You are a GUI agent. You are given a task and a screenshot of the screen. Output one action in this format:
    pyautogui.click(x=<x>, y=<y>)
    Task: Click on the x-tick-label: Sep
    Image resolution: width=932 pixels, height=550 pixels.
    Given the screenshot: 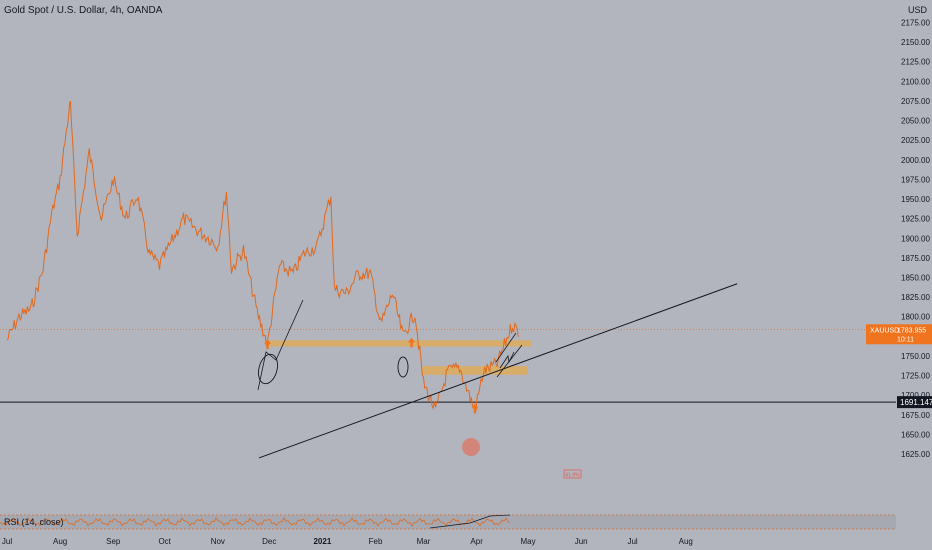 What is the action you would take?
    pyautogui.click(x=113, y=541)
    